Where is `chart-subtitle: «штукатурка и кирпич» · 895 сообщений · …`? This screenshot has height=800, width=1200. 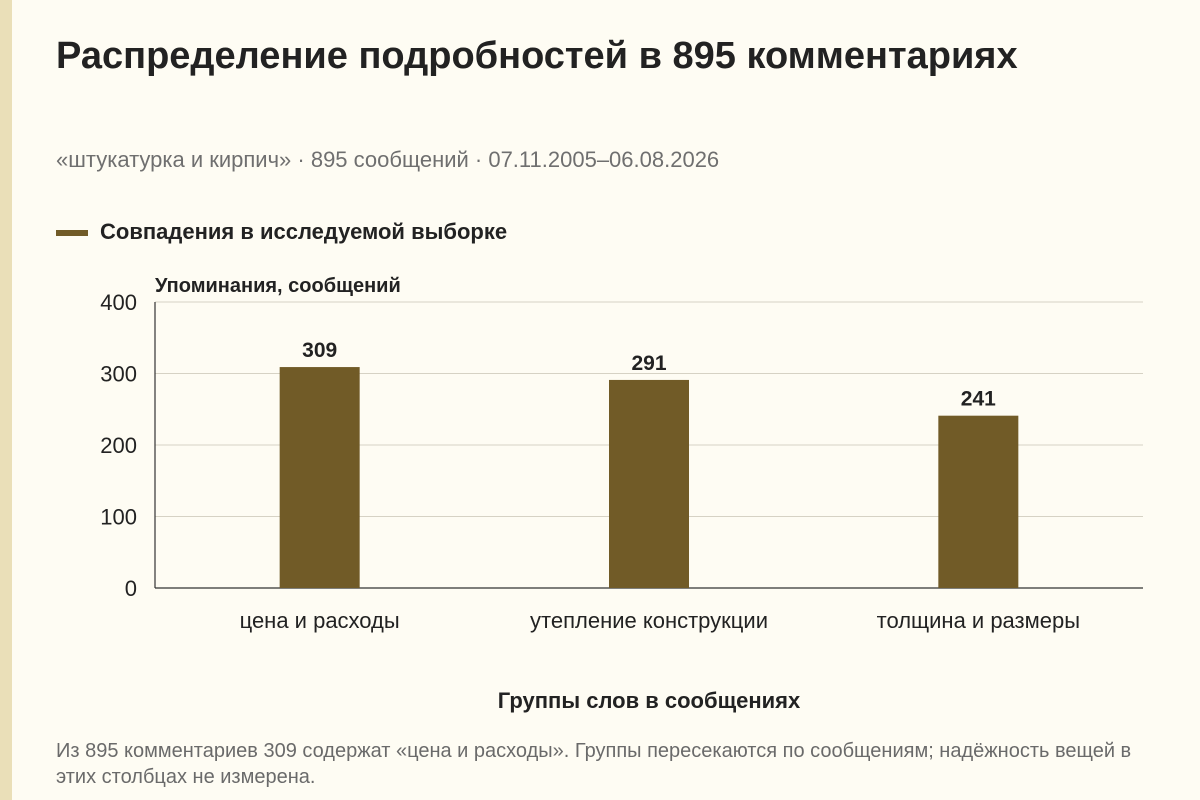 chart-subtitle: «штукатурка и кирпич» · 895 сообщений · … is located at coordinates (388, 159).